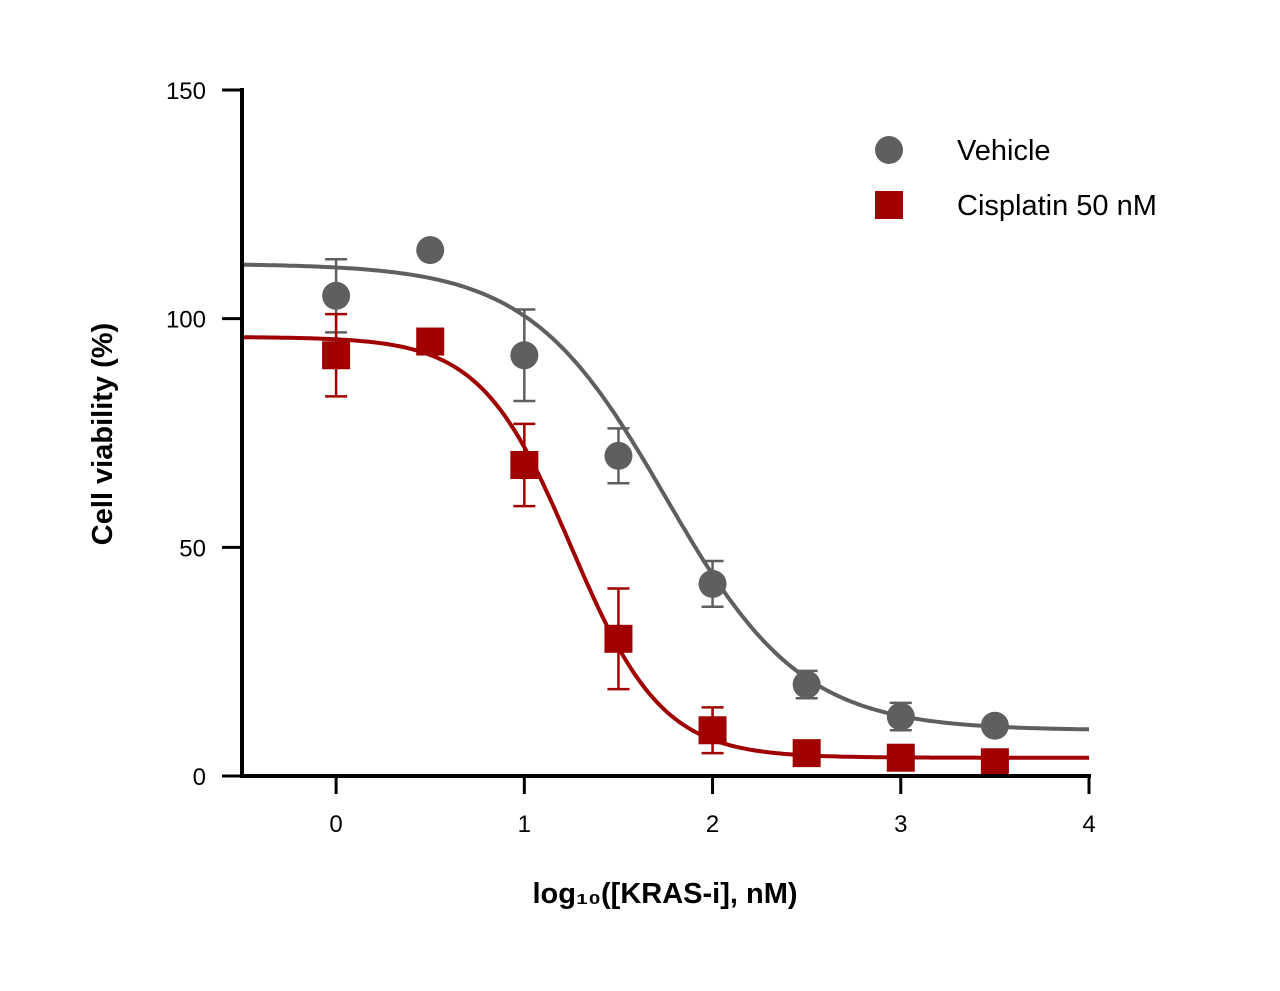 Image resolution: width=1280 pixels, height=991 pixels. I want to click on y-tick-label: 150, so click(186, 91).